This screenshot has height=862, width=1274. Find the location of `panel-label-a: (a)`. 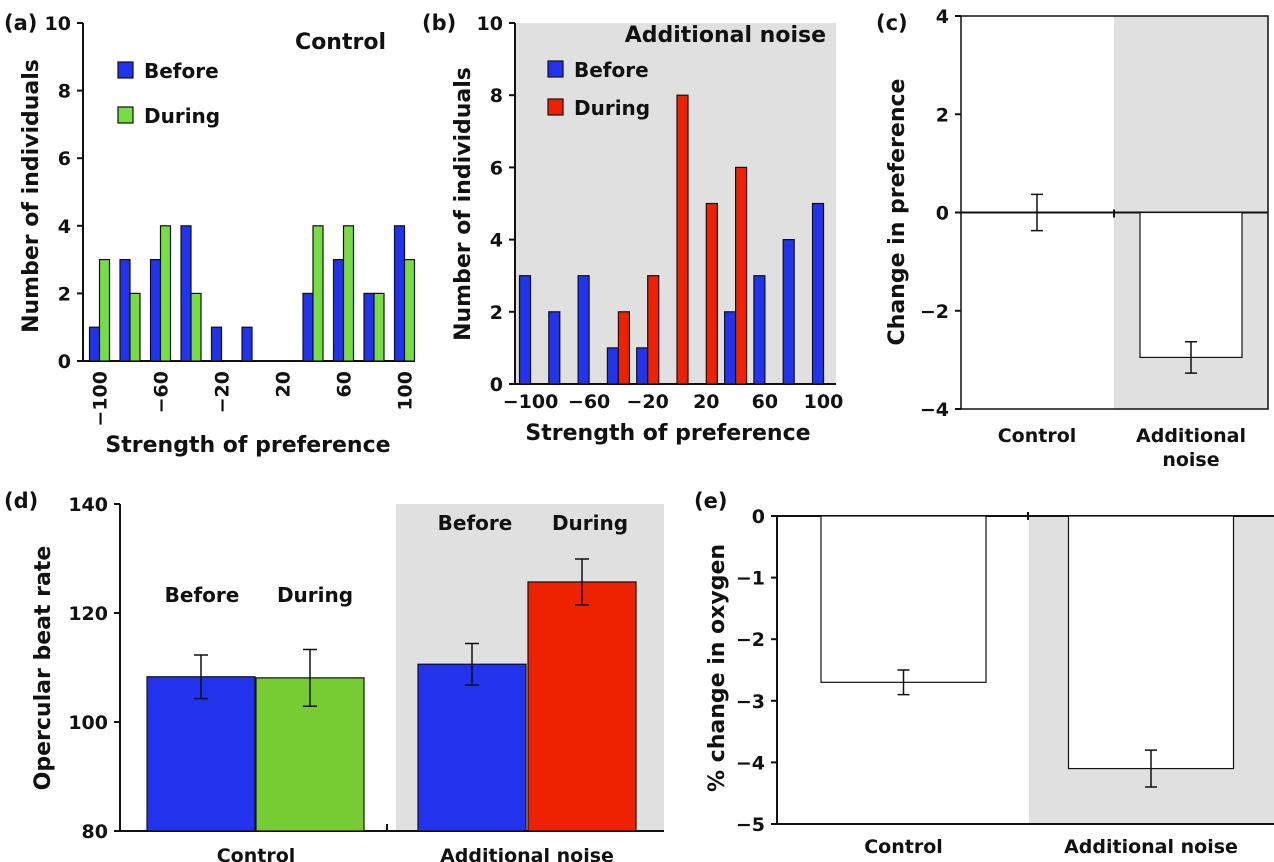

panel-label-a: (a) is located at coordinates (20, 23).